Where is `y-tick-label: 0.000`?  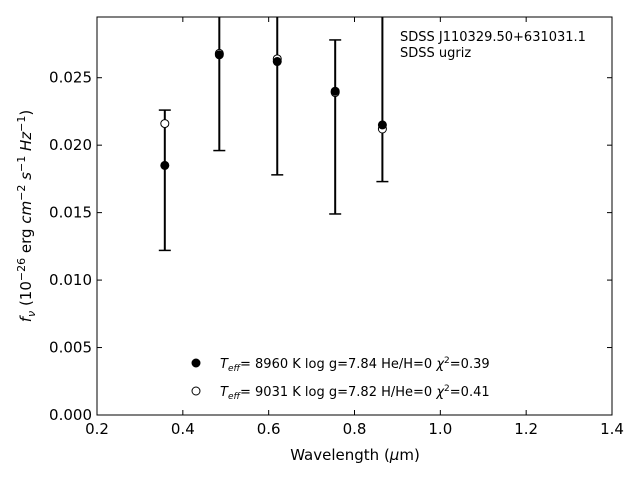
y-tick-label: 0.000 is located at coordinates (70, 415).